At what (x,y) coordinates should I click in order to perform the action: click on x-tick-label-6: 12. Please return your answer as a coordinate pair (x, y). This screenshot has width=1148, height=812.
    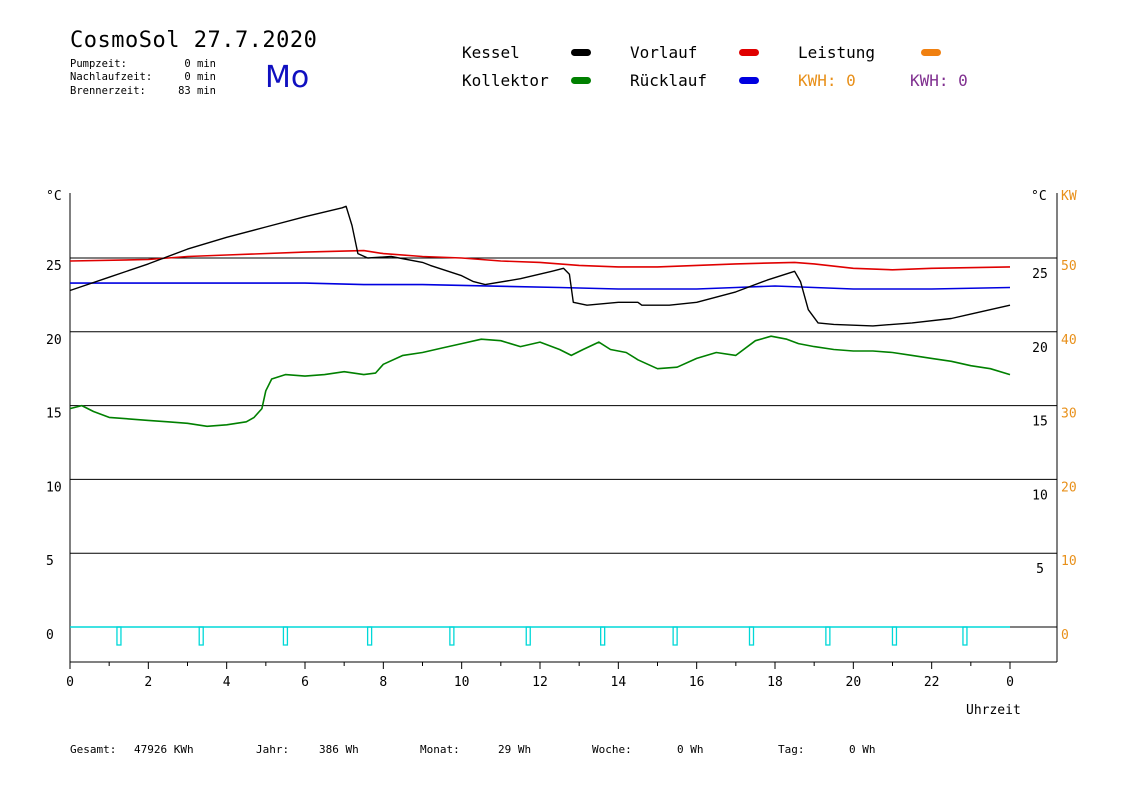
    Looking at the image, I should click on (540, 682).